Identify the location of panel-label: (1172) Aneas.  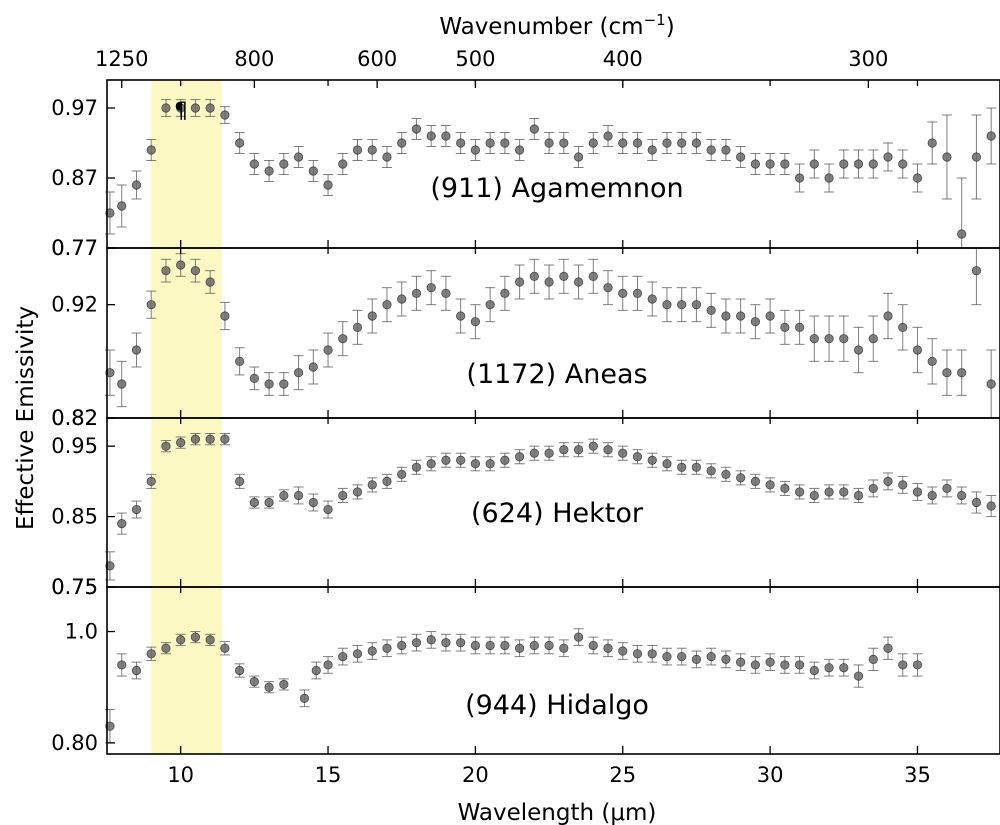
(556, 374).